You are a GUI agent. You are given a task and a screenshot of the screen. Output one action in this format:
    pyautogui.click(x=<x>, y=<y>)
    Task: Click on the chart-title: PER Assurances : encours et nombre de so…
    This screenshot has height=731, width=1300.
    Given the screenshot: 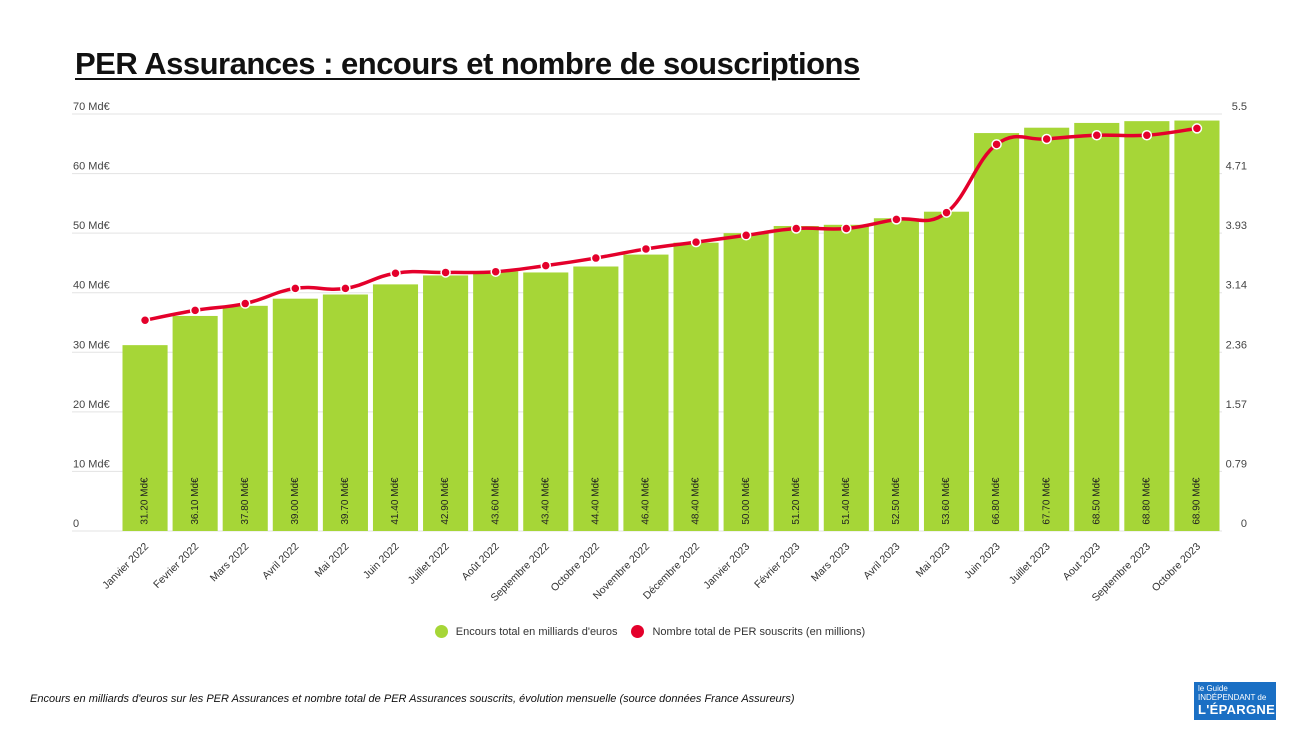 What is the action you would take?
    pyautogui.click(x=467, y=63)
    